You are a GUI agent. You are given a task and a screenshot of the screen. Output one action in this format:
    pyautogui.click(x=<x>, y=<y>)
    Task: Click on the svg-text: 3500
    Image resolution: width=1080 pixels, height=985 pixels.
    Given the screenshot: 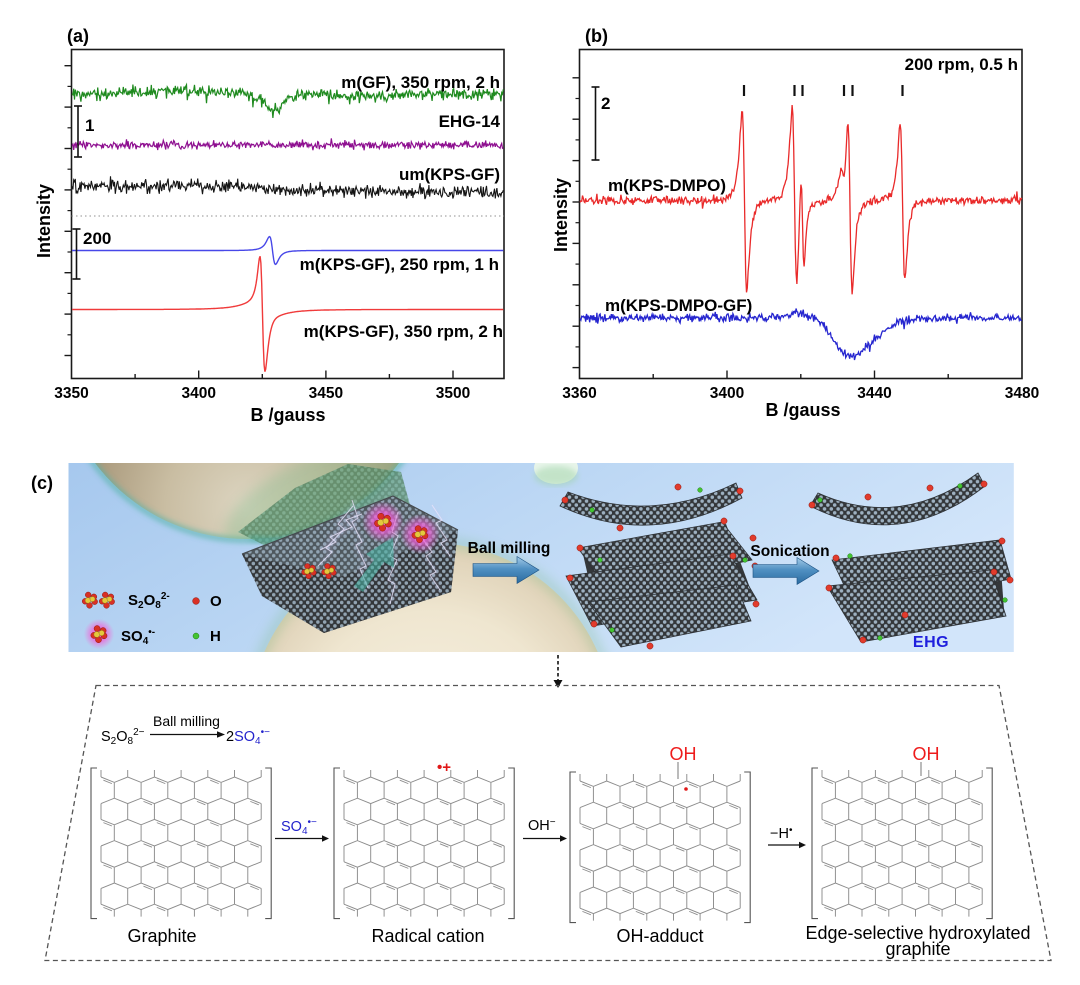 What is the action you would take?
    pyautogui.click(x=453, y=393)
    